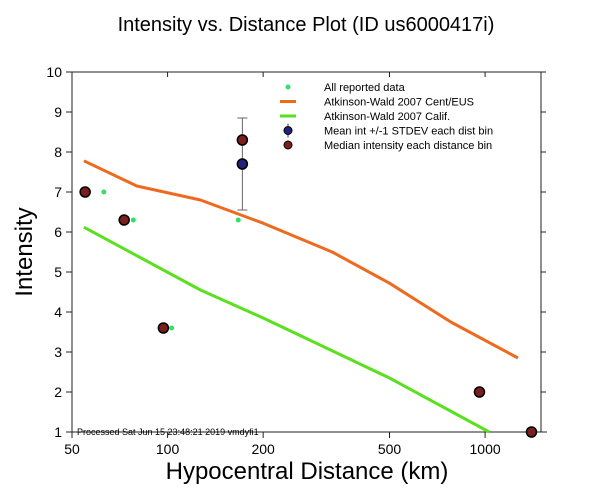 The height and width of the screenshot is (504, 612). What do you see at coordinates (288, 145) in the screenshot?
I see `legend-swatch-median` at bounding box center [288, 145].